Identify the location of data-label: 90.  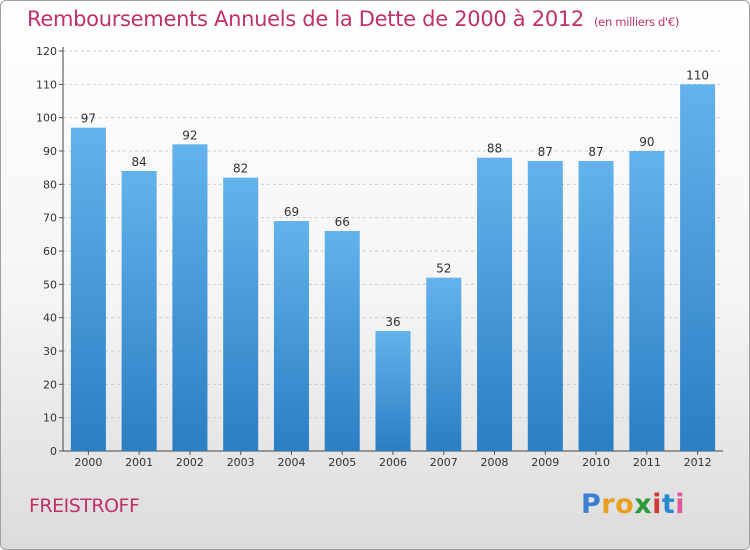
(646, 142).